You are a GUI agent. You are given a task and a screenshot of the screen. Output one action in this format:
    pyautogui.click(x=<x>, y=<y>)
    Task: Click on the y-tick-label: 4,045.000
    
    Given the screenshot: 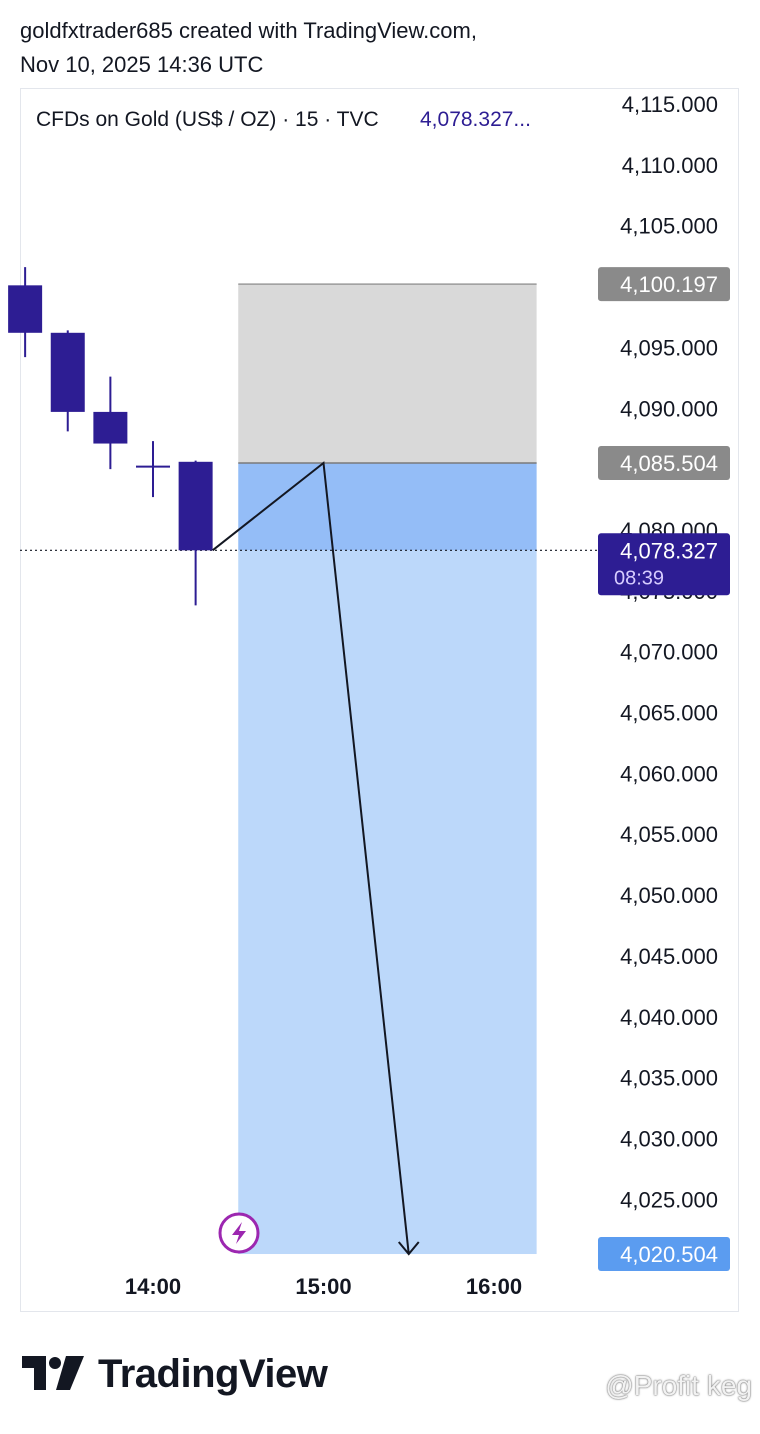 What is the action you would take?
    pyautogui.click(x=669, y=956)
    